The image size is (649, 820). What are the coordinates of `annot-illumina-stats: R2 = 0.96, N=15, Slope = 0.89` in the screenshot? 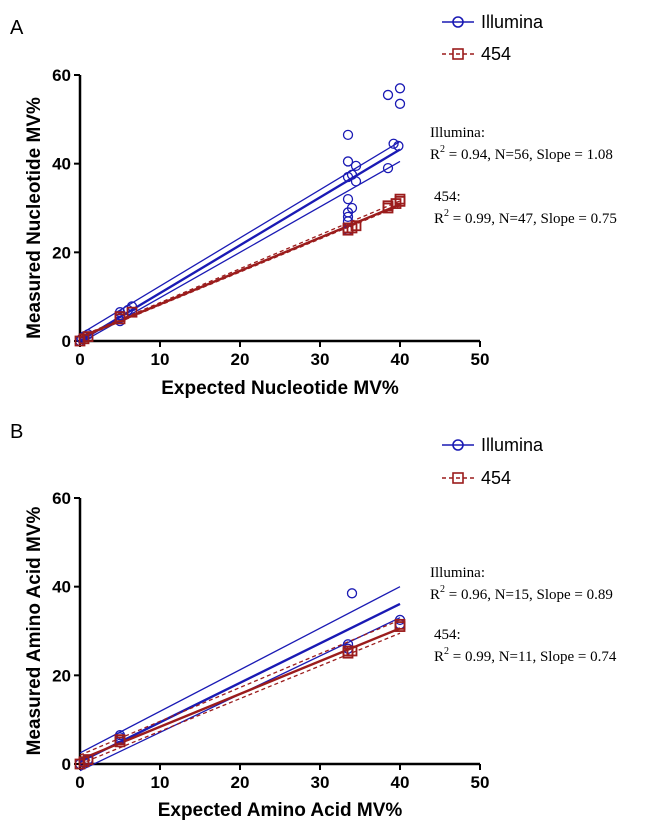 It's located at (521, 593).